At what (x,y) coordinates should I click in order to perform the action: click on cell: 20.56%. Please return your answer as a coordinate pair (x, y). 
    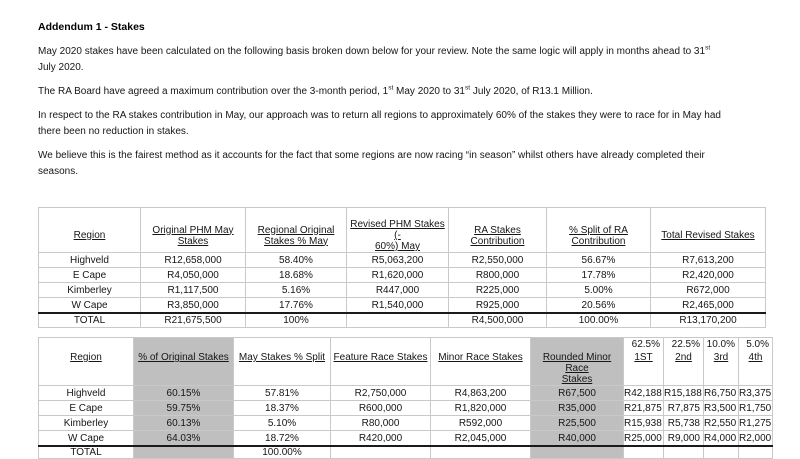
    Looking at the image, I should click on (598, 305).